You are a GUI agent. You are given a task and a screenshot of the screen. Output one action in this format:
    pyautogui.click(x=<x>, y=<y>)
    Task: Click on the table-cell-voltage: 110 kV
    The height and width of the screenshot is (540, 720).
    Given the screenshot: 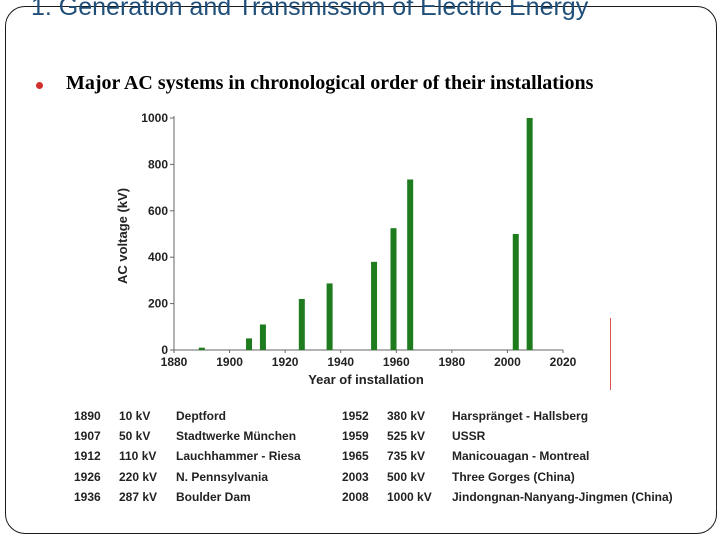 What is the action you would take?
    pyautogui.click(x=138, y=456)
    